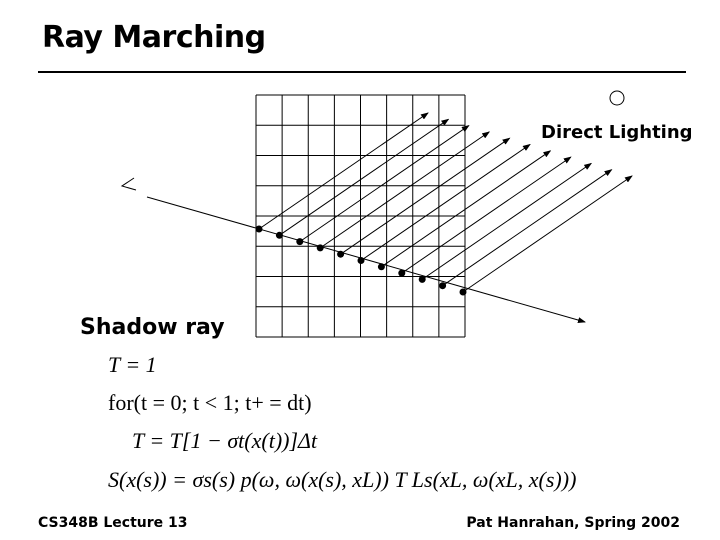 This screenshot has width=720, height=540. I want to click on equation-loop: for(t = 0; t < 1; t+ = dt), so click(210, 403).